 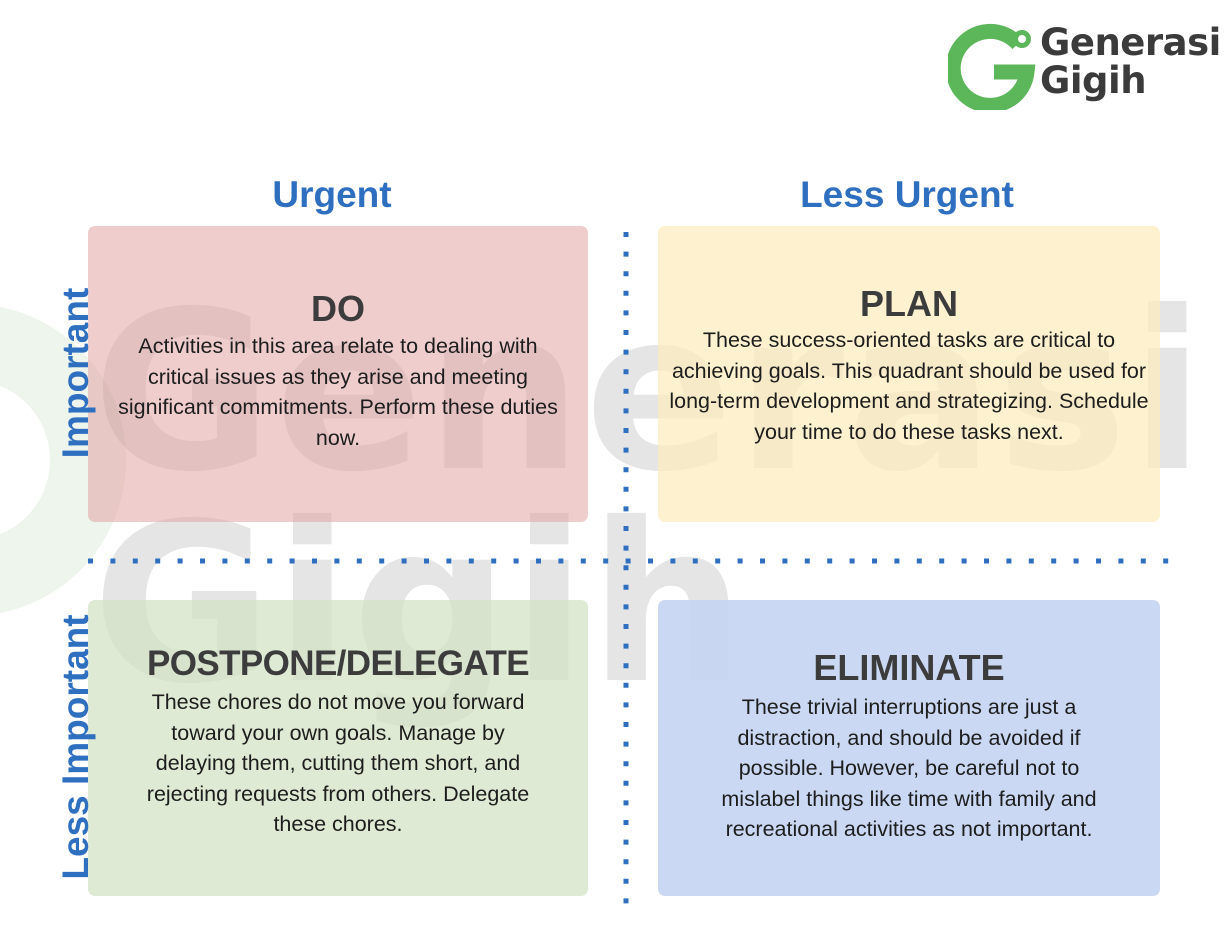 What do you see at coordinates (992, 66) in the screenshot?
I see `g-circle-logo-icon` at bounding box center [992, 66].